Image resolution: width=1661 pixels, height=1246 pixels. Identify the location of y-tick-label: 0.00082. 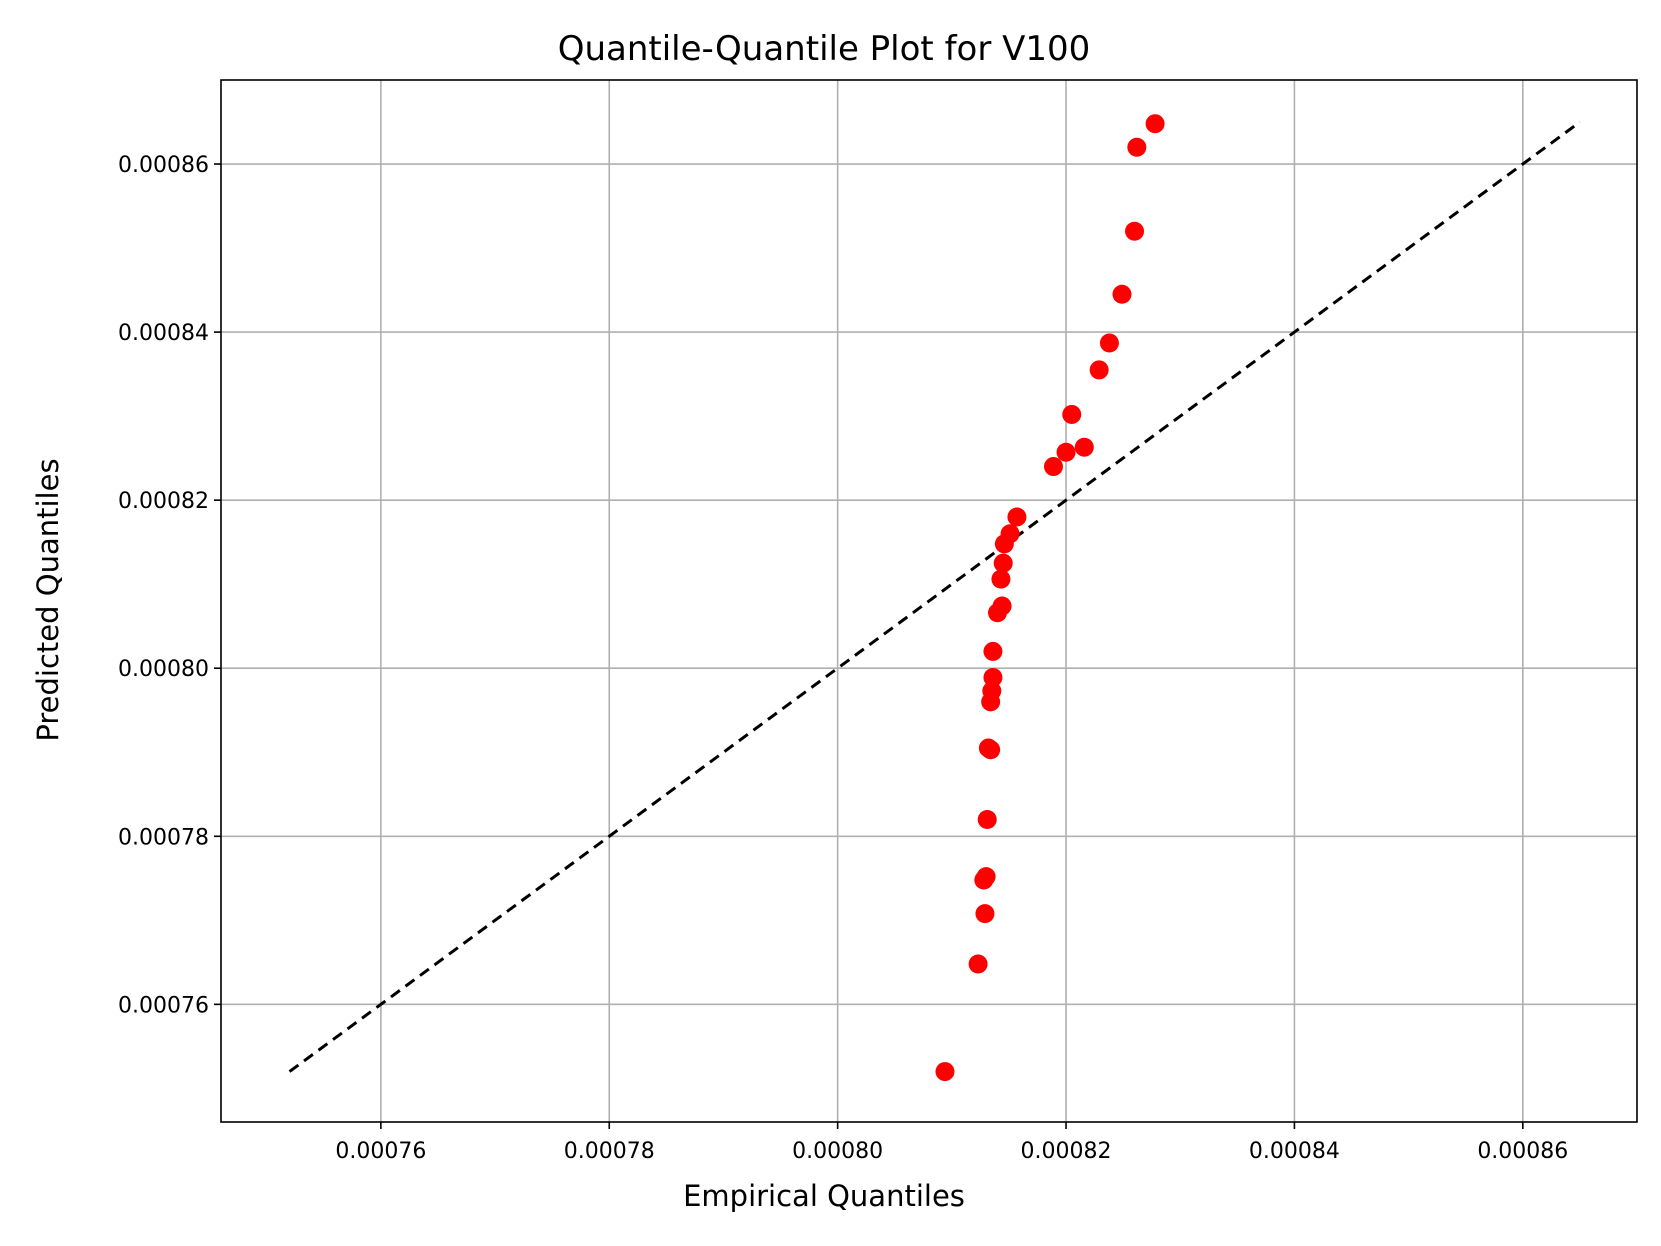
(163, 501).